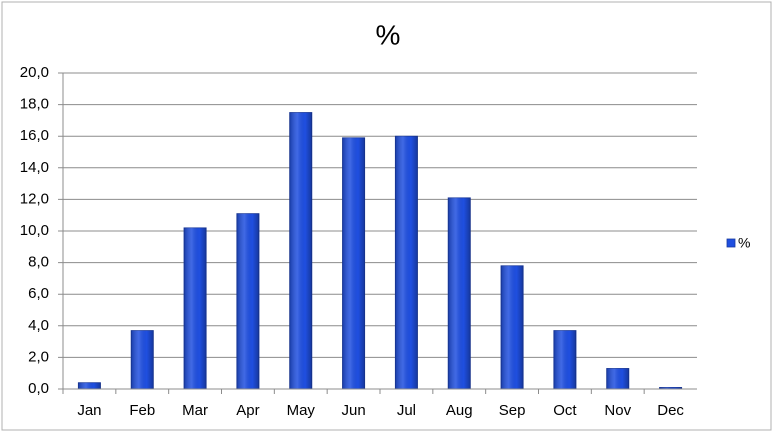  What do you see at coordinates (301, 410) in the screenshot?
I see `x-tick-label: May` at bounding box center [301, 410].